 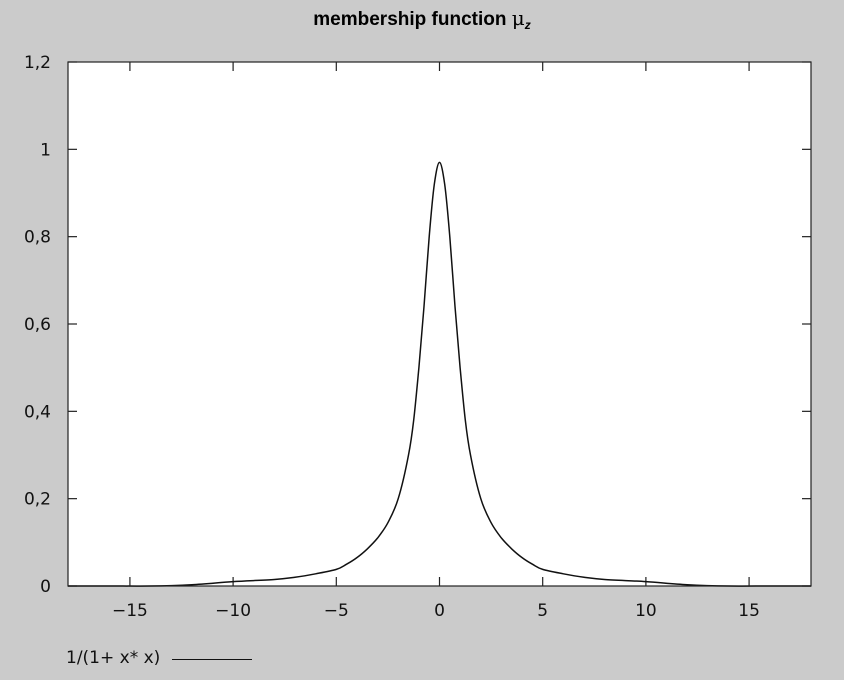 What do you see at coordinates (37, 238) in the screenshot?
I see `y-tick-label: 0,8` at bounding box center [37, 238].